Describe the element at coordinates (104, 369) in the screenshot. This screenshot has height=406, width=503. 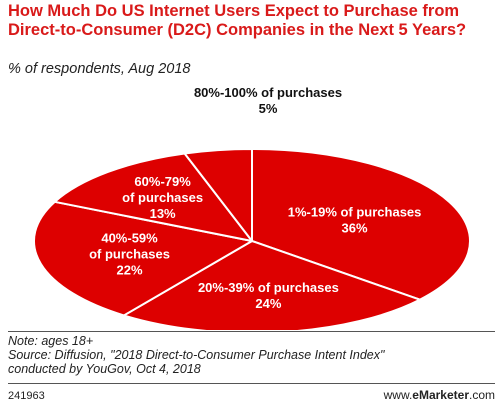
I see `footer-source-continued: conducted by YouGov, Oct 4, 2018` at that location.